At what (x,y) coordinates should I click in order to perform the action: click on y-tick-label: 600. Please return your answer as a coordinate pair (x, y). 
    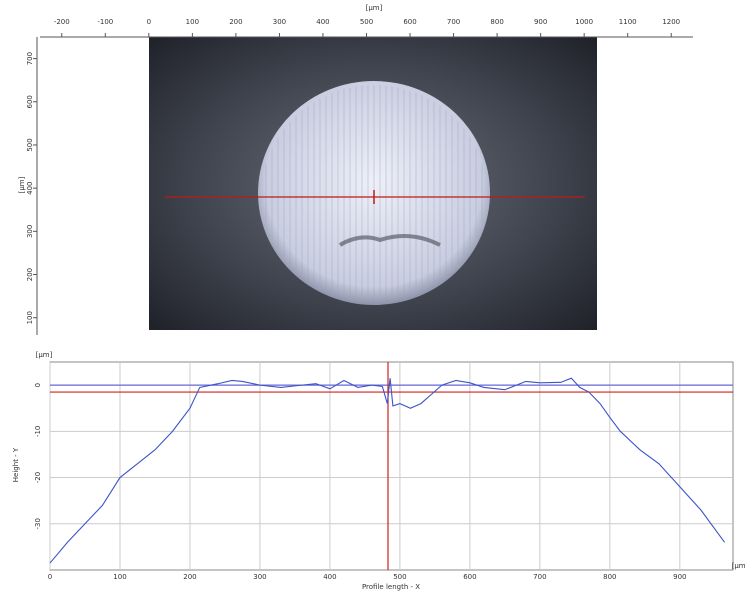
    Looking at the image, I should click on (30, 101).